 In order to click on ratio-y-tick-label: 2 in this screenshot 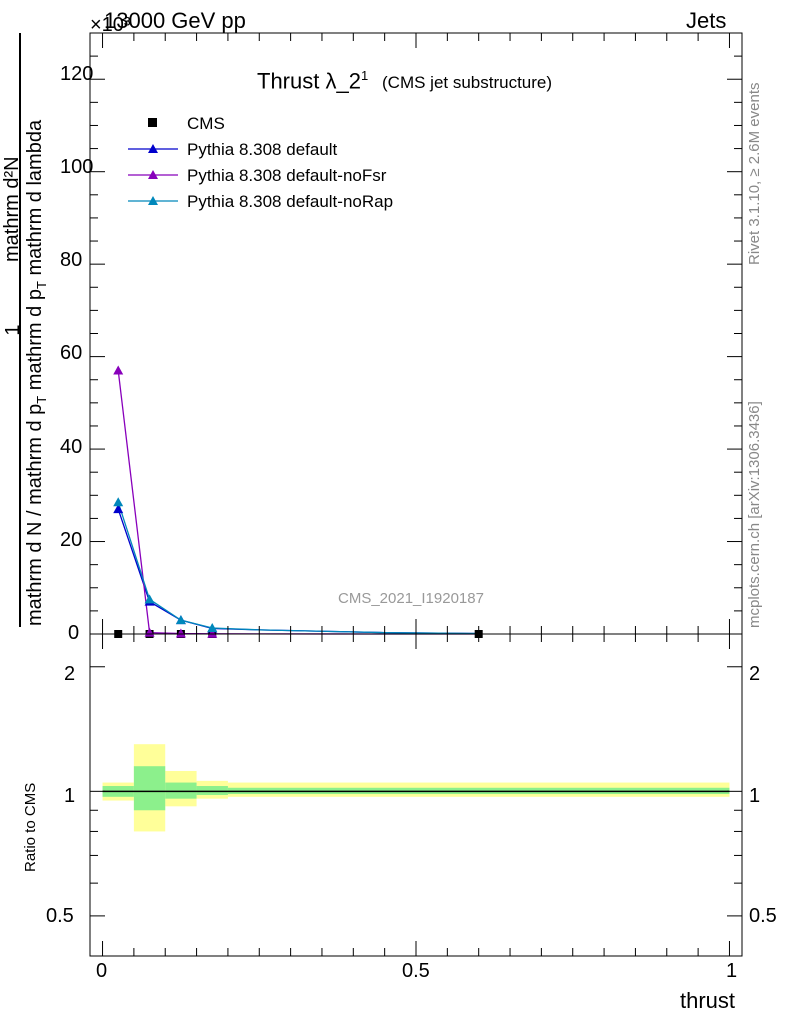, I will do `click(70, 674)`.